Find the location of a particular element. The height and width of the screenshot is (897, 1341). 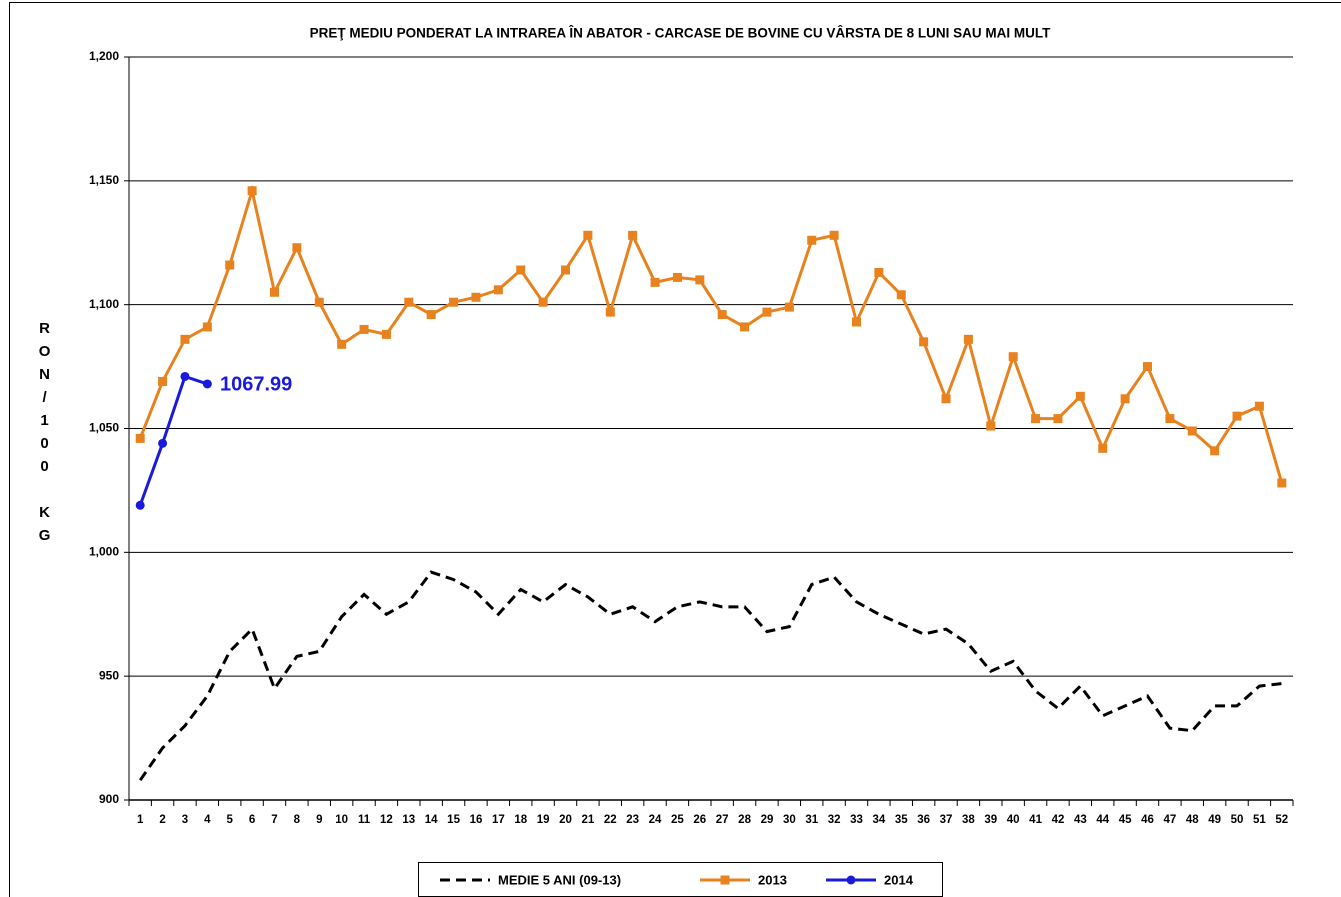

x-tick-label: 7 is located at coordinates (274, 820).